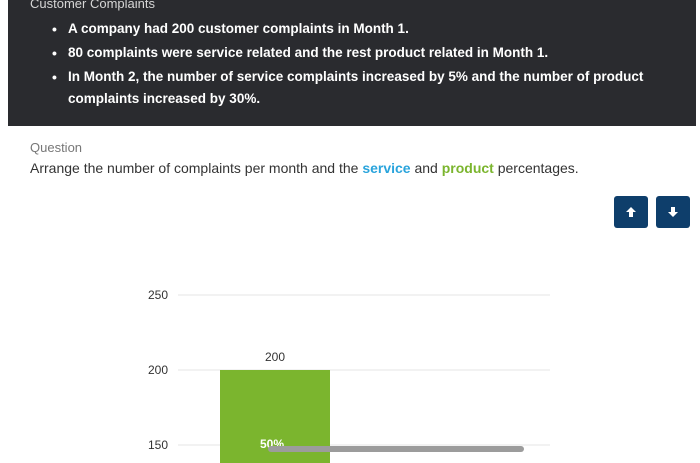  I want to click on question-label: Question, so click(56, 147).